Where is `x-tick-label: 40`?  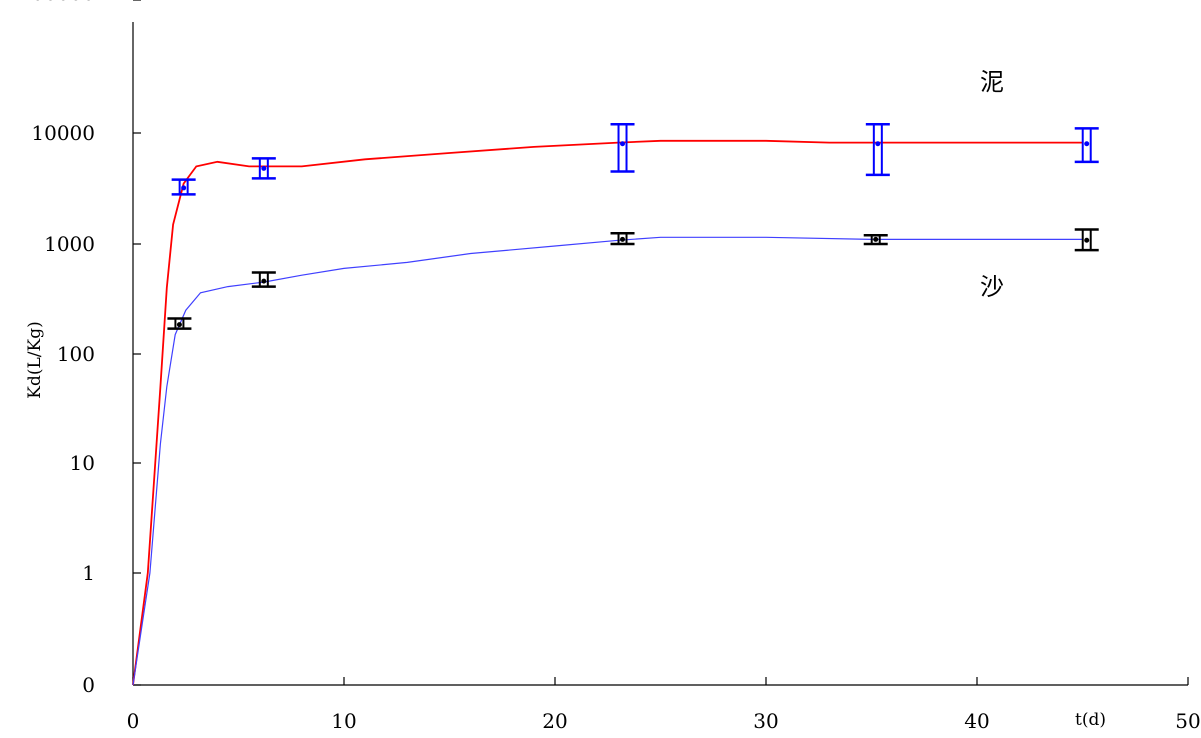
x-tick-label: 40 is located at coordinates (976, 721).